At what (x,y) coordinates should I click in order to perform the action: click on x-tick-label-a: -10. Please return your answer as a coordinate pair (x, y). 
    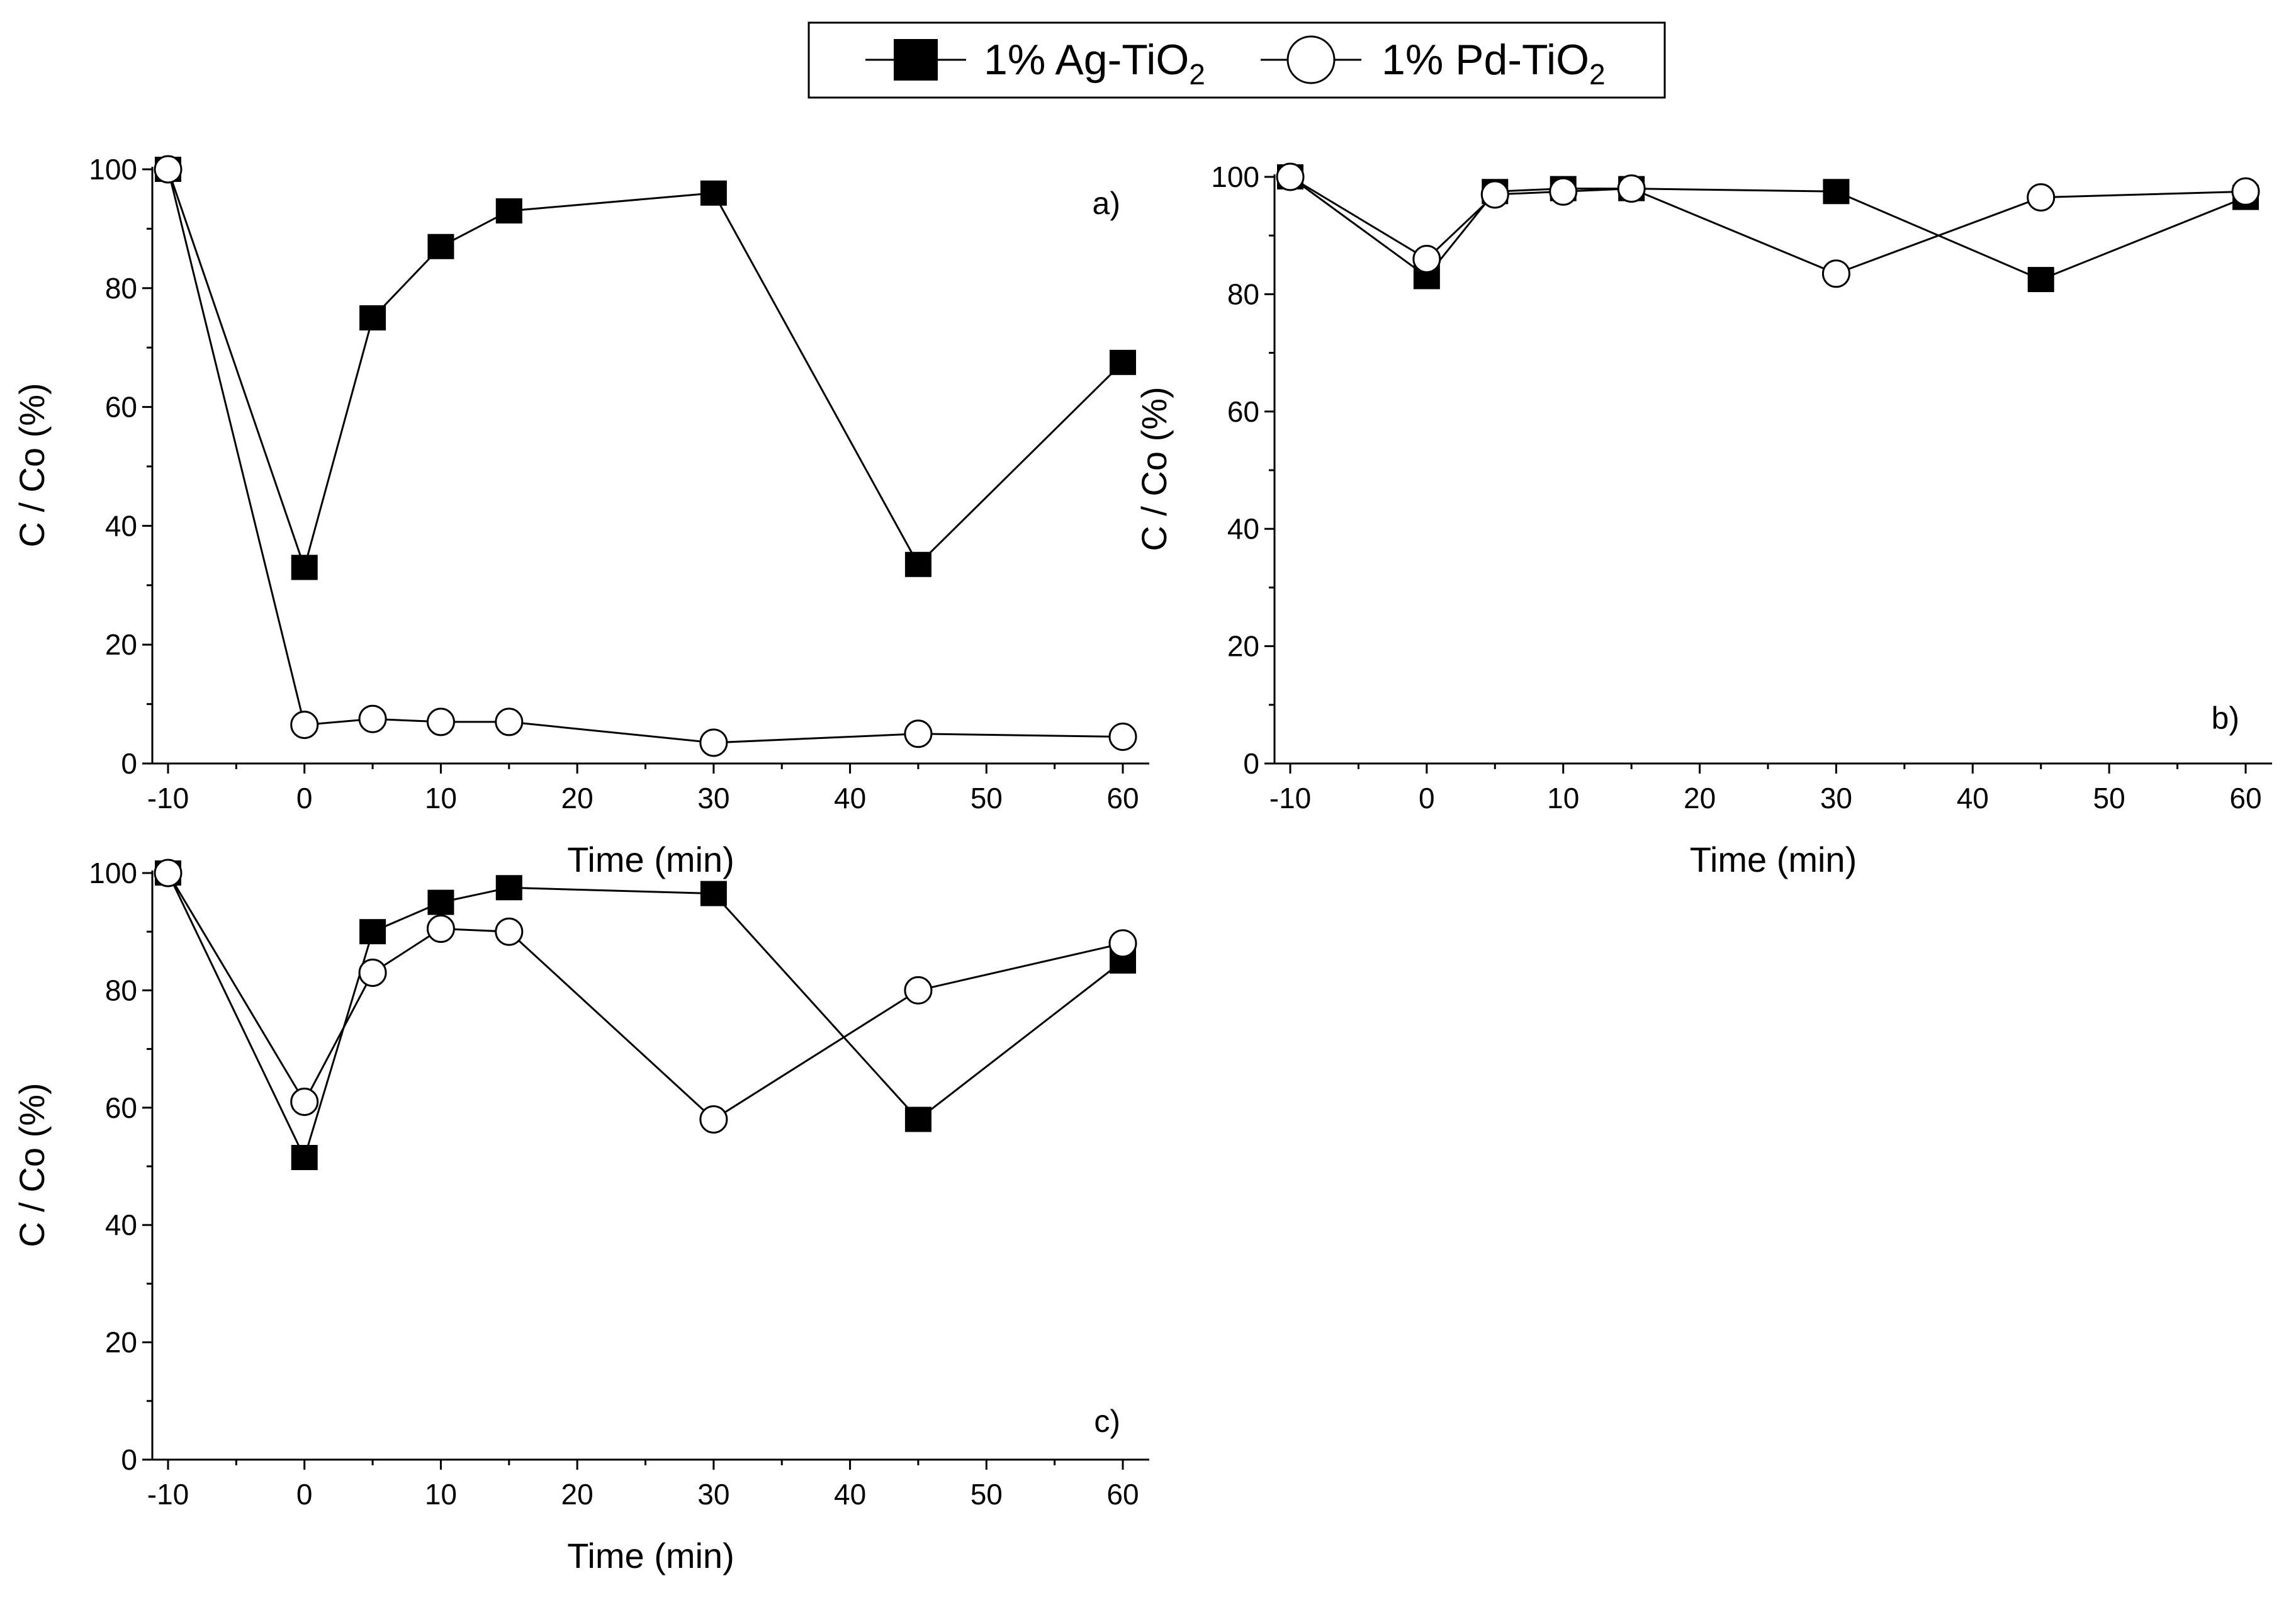
    Looking at the image, I should click on (168, 798).